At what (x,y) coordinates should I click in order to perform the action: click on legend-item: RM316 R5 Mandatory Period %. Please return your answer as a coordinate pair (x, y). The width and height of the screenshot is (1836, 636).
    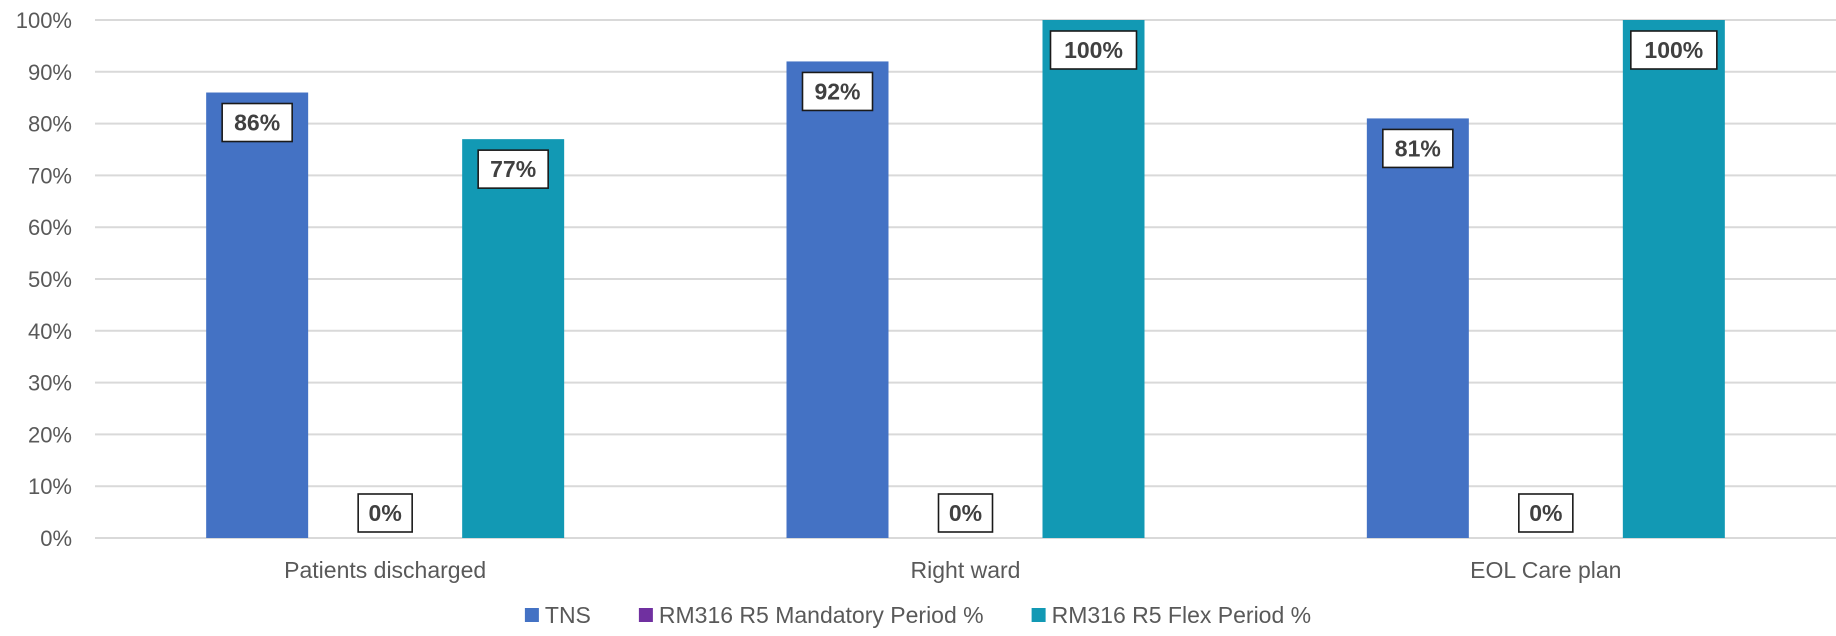
    Looking at the image, I should click on (811, 615).